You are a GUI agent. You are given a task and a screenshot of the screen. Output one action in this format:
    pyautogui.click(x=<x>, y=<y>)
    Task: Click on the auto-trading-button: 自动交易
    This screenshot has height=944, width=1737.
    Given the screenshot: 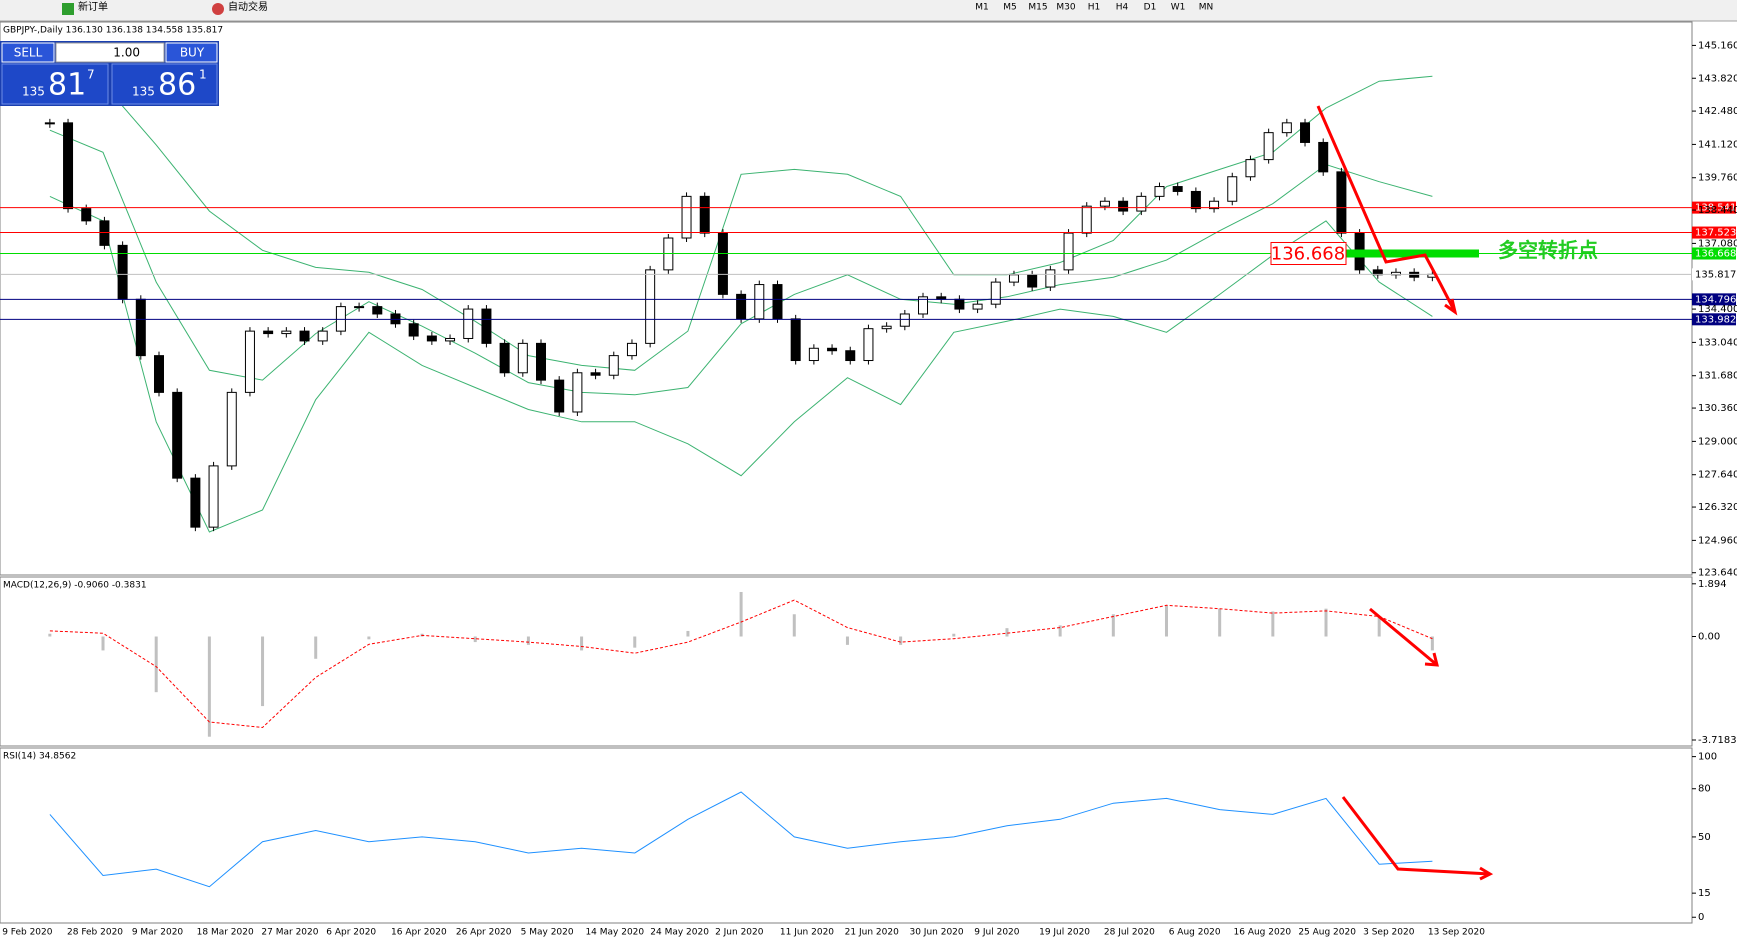 What is the action you would take?
    pyautogui.click(x=248, y=6)
    